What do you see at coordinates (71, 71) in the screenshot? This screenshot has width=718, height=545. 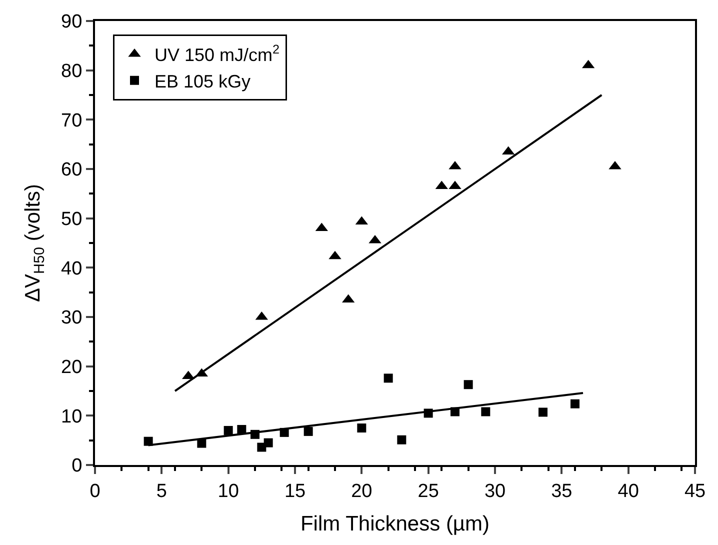 I see `y-tick-label: 80` at bounding box center [71, 71].